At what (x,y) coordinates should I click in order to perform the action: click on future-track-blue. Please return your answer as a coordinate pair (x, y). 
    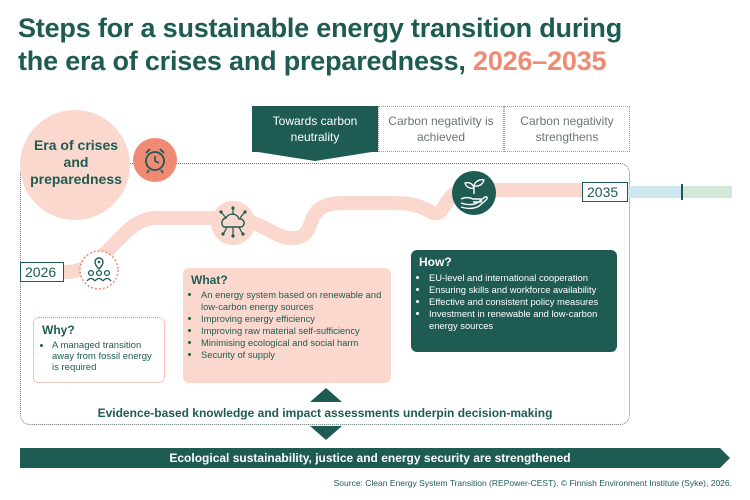
    Looking at the image, I should click on (655, 192).